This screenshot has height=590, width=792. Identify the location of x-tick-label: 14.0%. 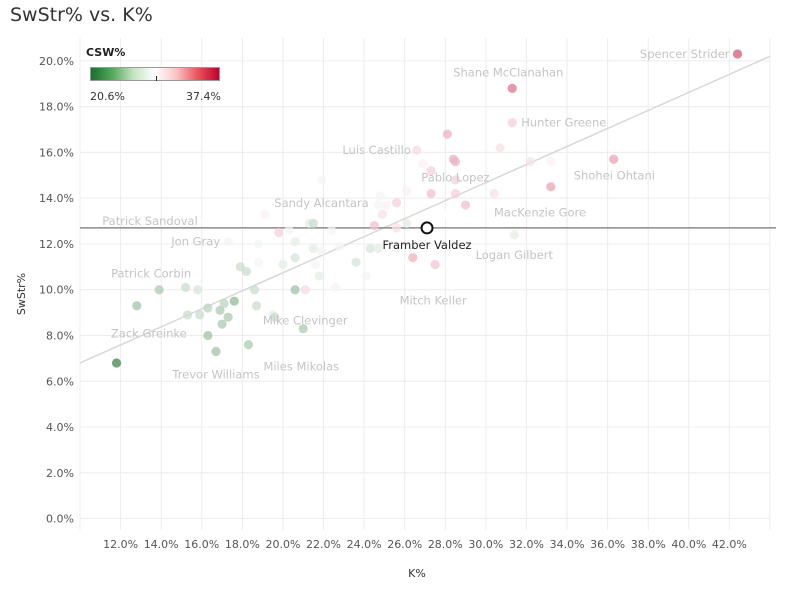
(161, 544).